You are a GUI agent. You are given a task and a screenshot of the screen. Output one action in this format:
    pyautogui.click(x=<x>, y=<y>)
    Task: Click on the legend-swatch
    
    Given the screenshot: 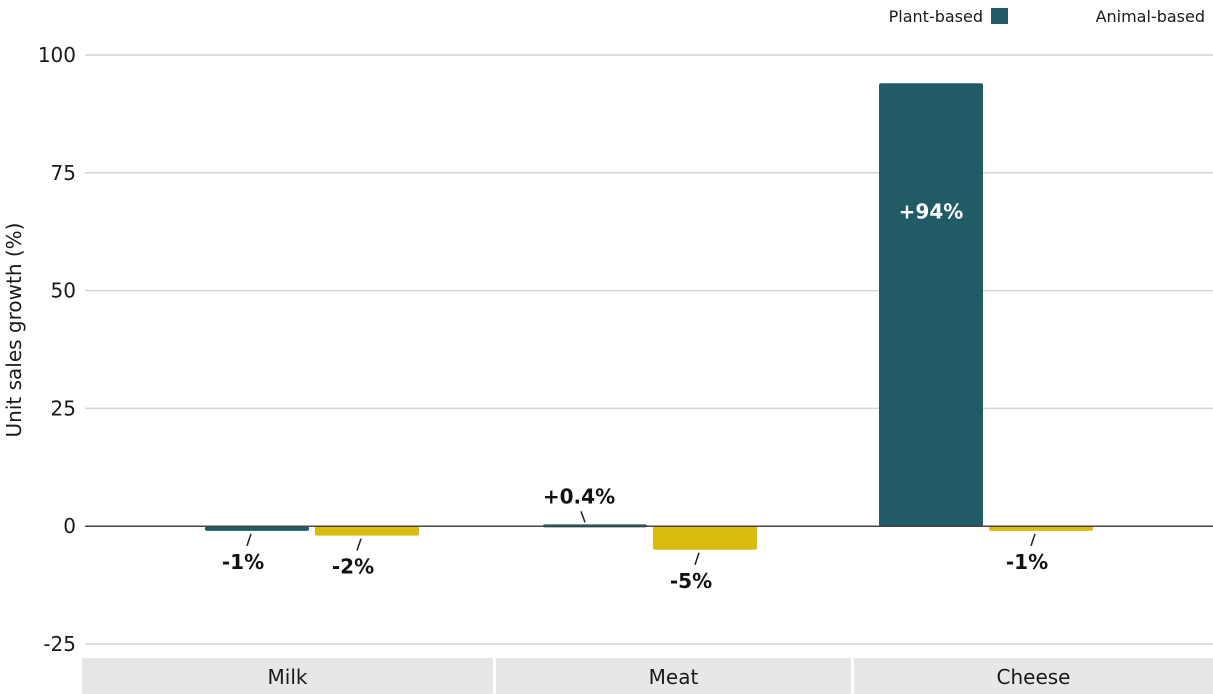 What is the action you would take?
    pyautogui.click(x=999, y=16)
    